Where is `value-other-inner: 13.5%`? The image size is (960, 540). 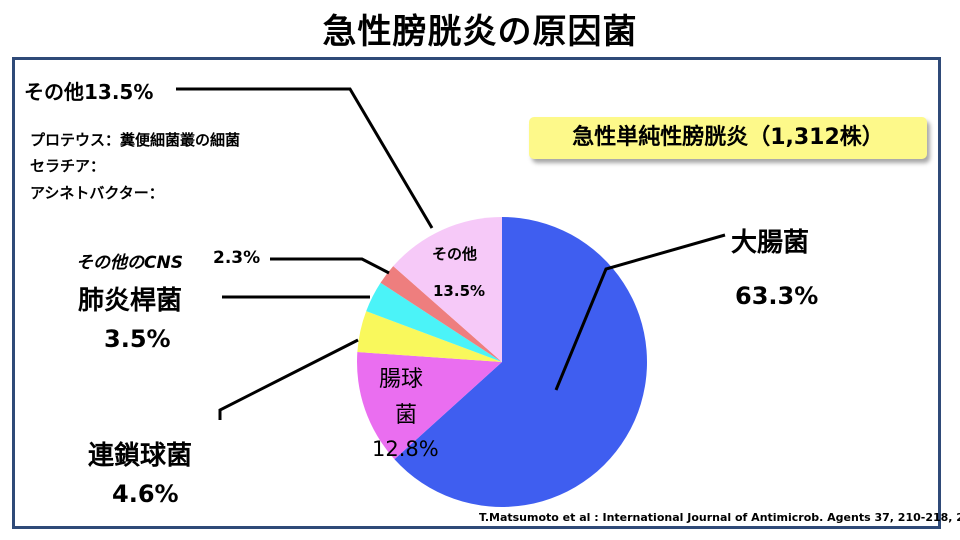 value-other-inner: 13.5% is located at coordinates (459, 291).